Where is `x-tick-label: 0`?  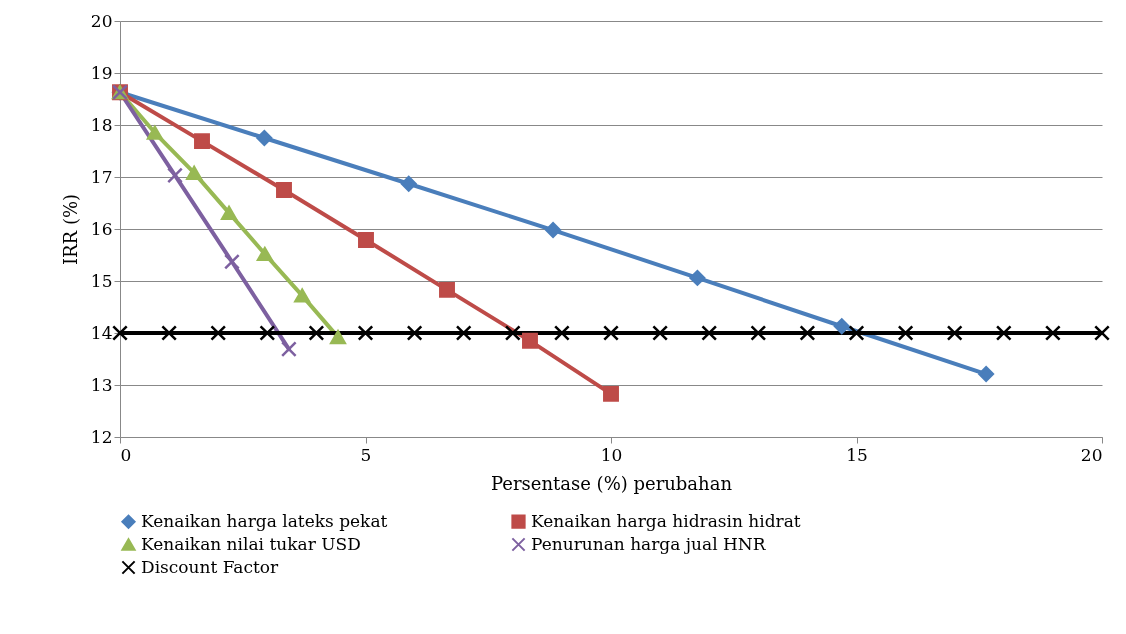
x-tick-label: 0 is located at coordinates (126, 454).